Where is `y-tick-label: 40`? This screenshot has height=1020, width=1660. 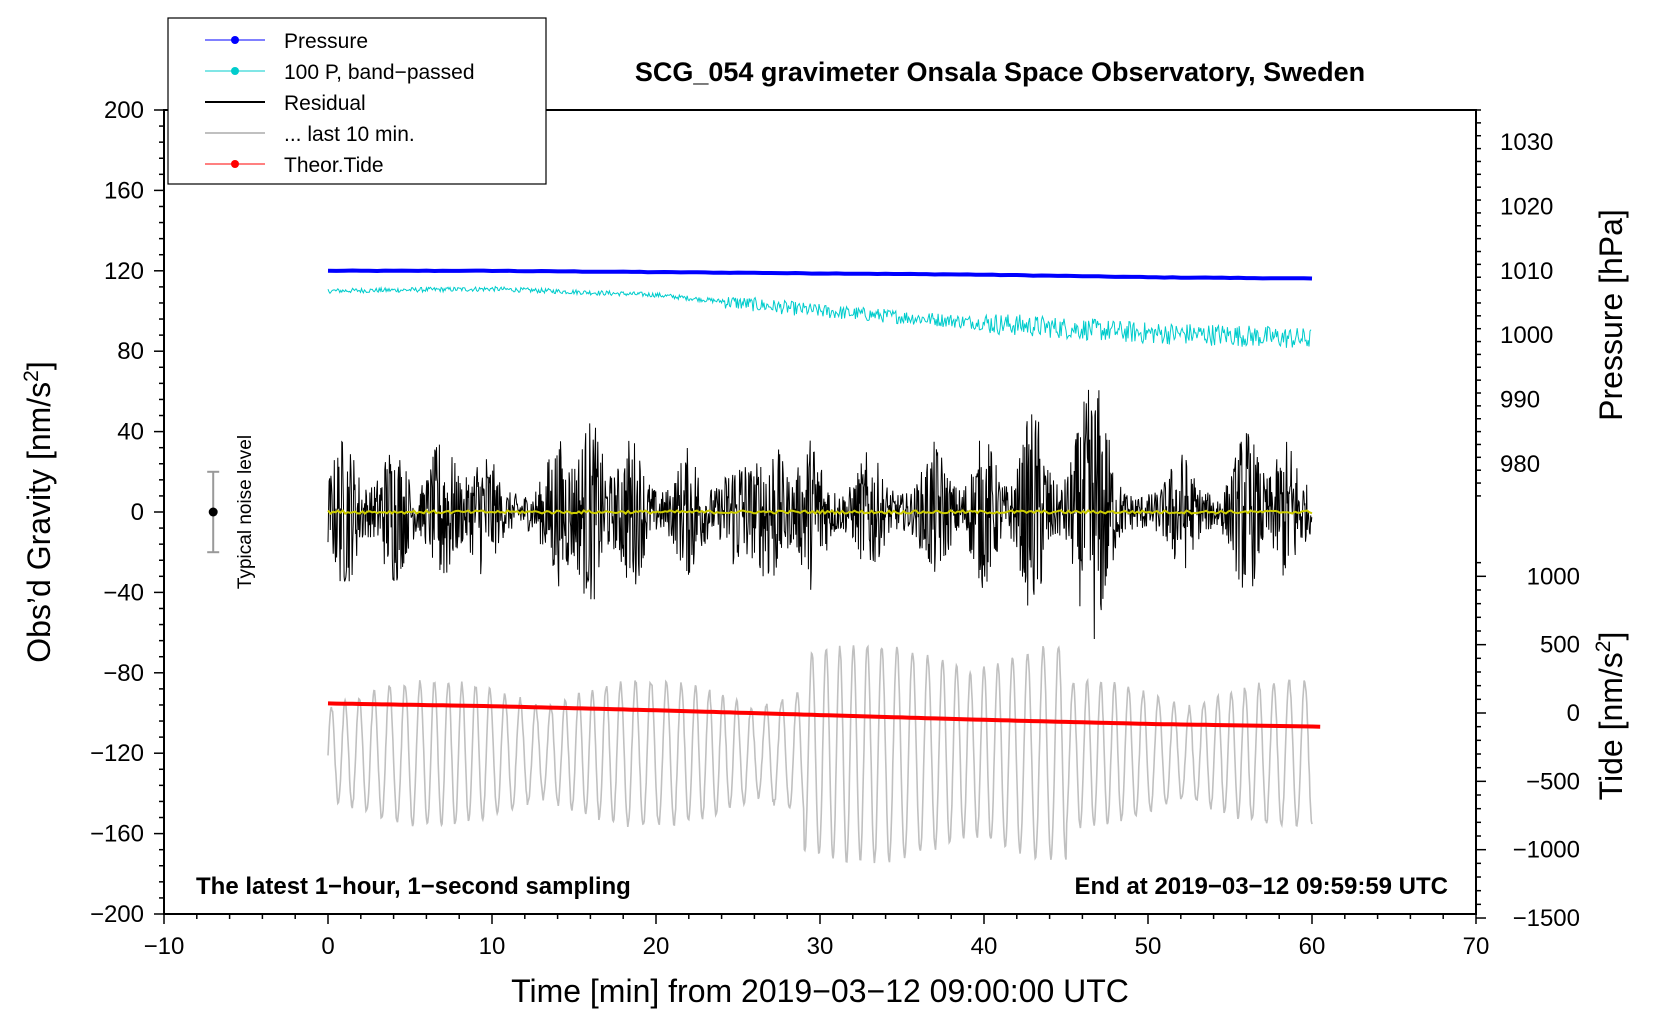
y-tick-label: 40 is located at coordinates (130, 432).